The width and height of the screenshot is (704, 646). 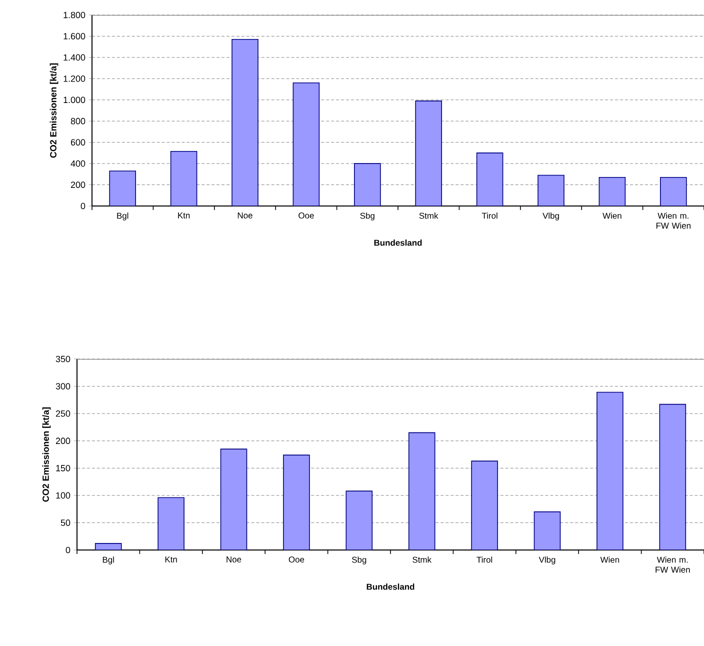 I want to click on y-tick-label: 1.000, so click(x=75, y=100).